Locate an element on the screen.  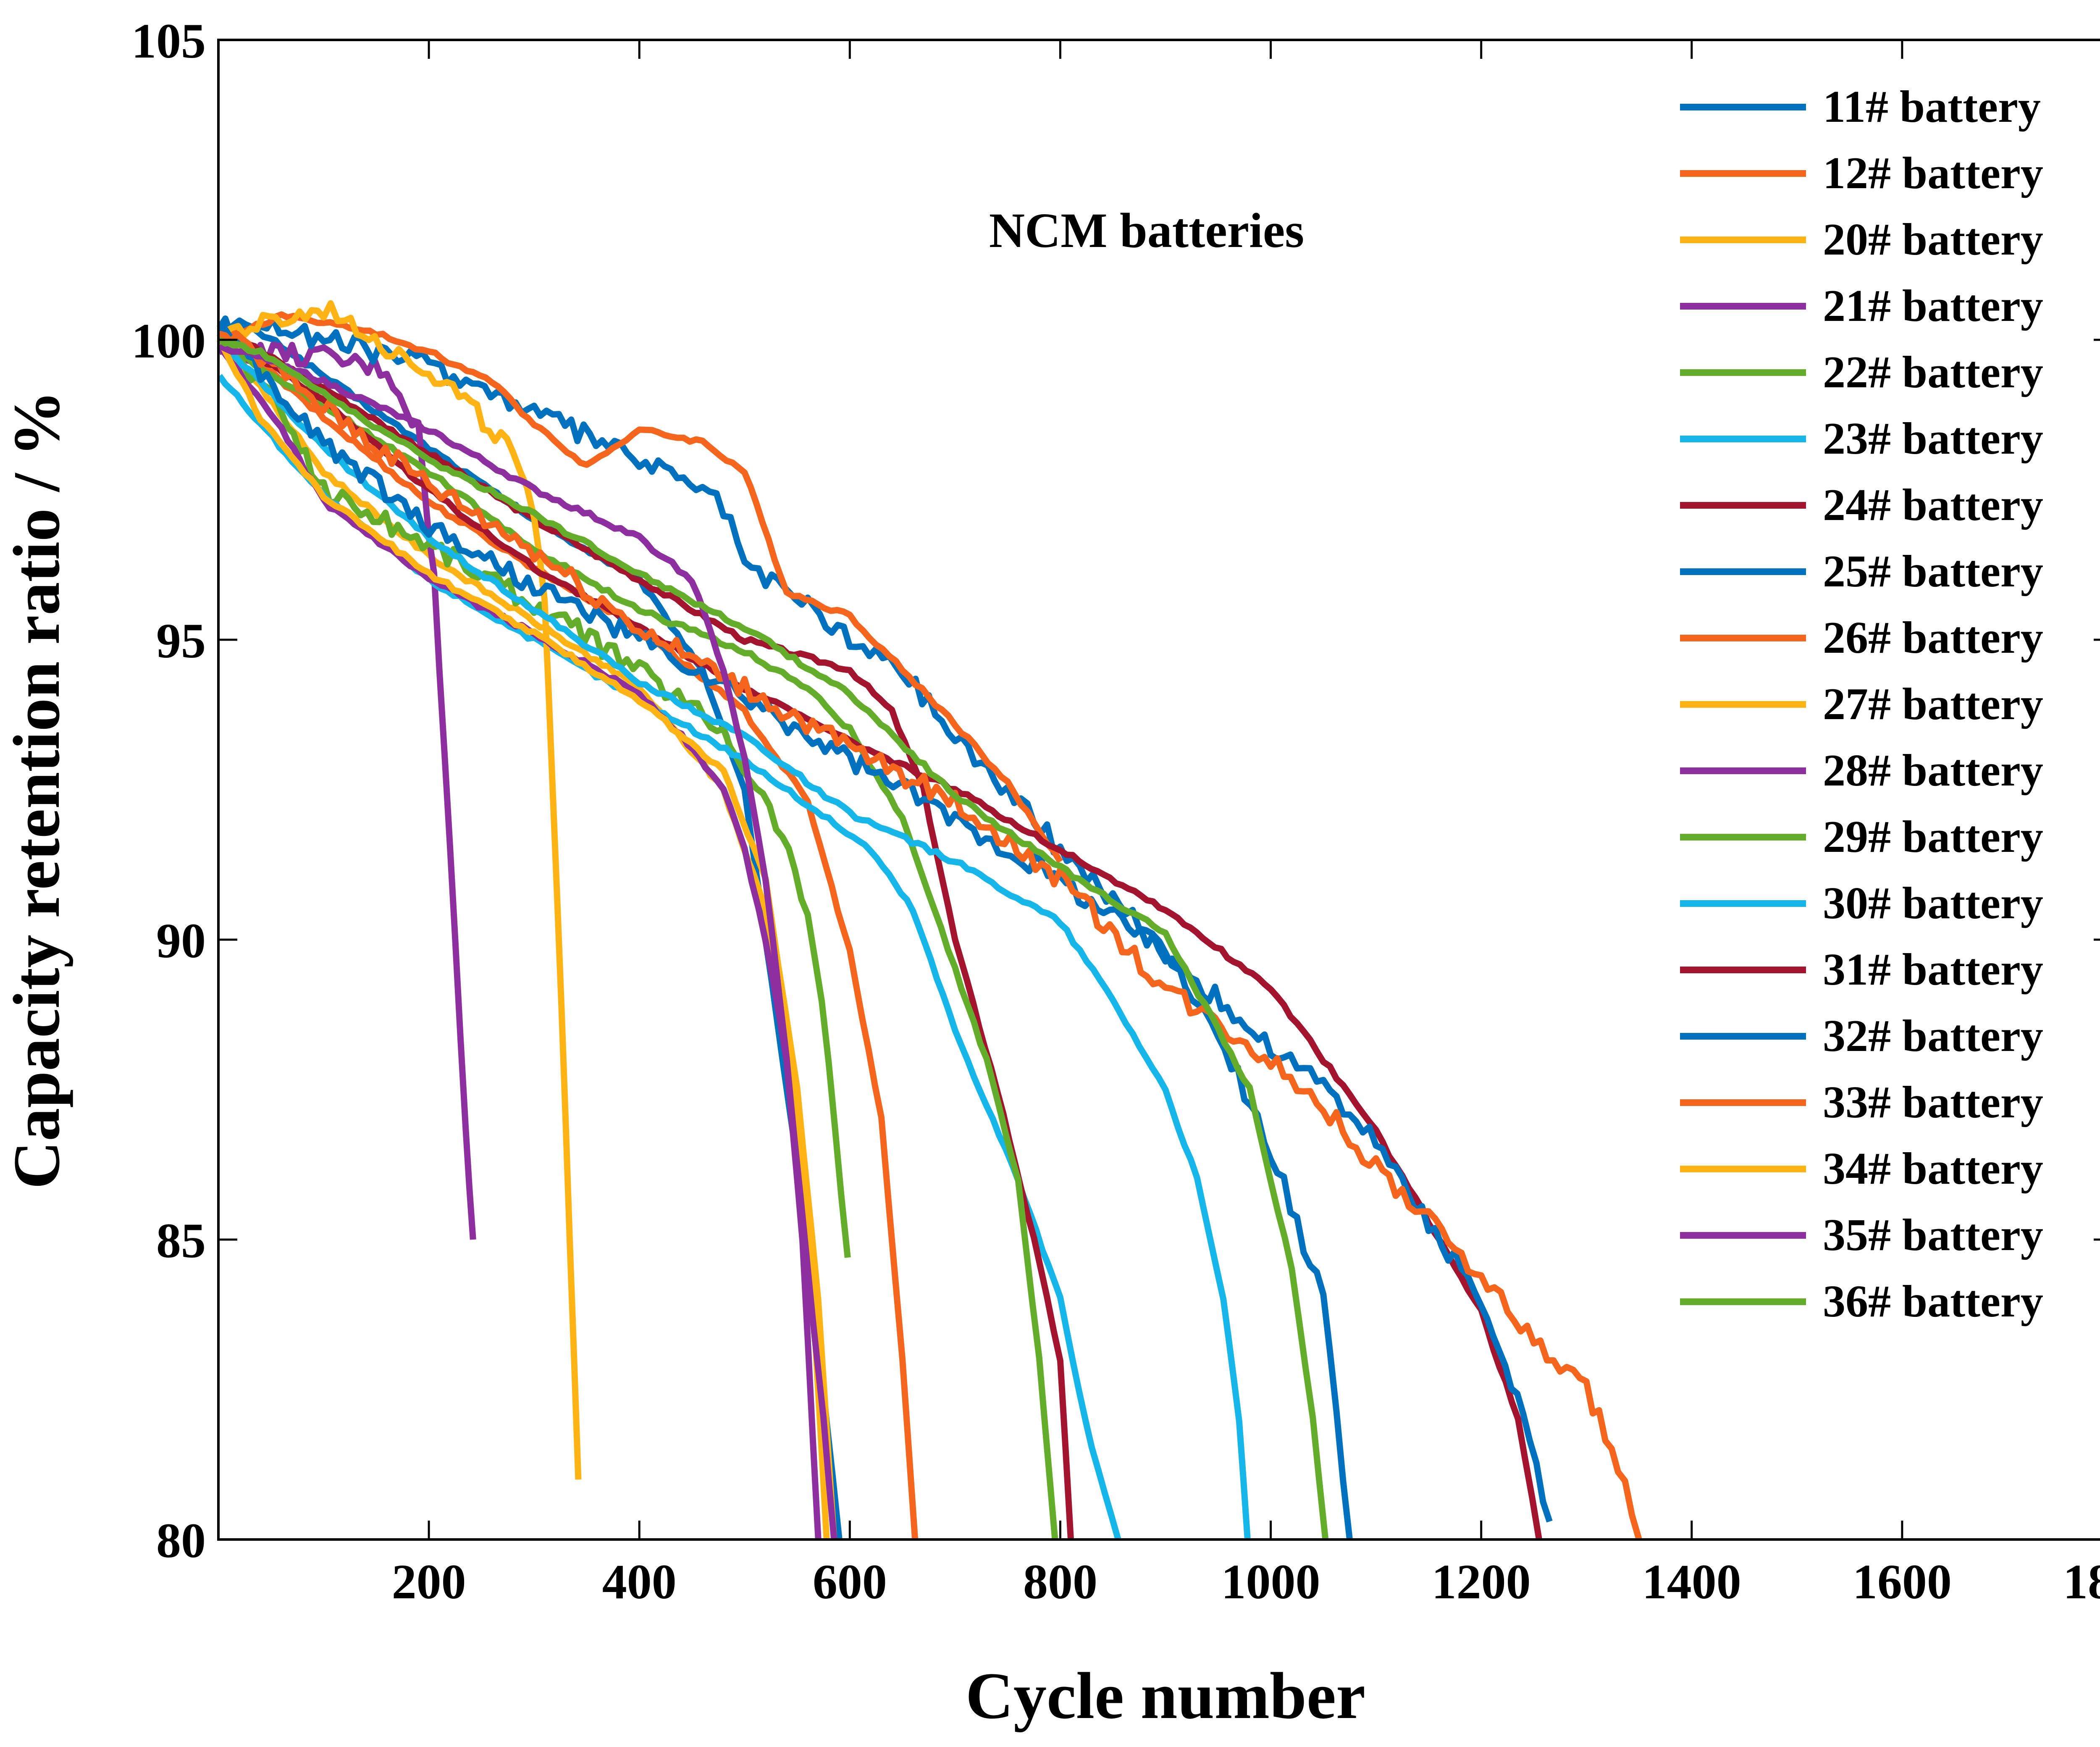
y-tick-label: 105 is located at coordinates (168, 40).